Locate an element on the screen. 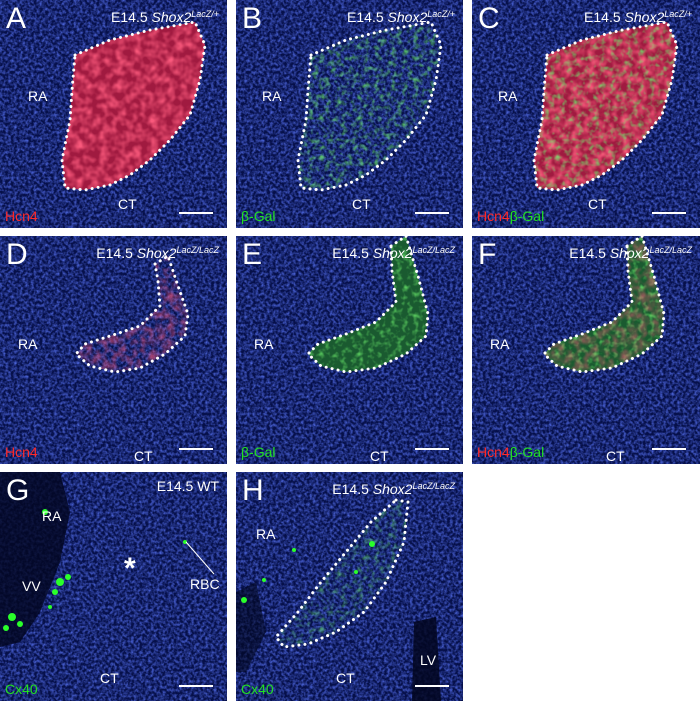 This screenshot has height=701, width=700. panel-letter: G is located at coordinates (18, 490).